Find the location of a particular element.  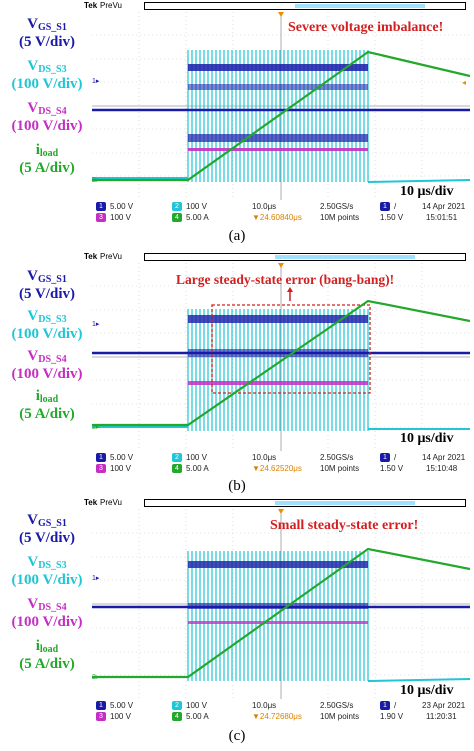

caption-a: (a) is located at coordinates (237, 236).